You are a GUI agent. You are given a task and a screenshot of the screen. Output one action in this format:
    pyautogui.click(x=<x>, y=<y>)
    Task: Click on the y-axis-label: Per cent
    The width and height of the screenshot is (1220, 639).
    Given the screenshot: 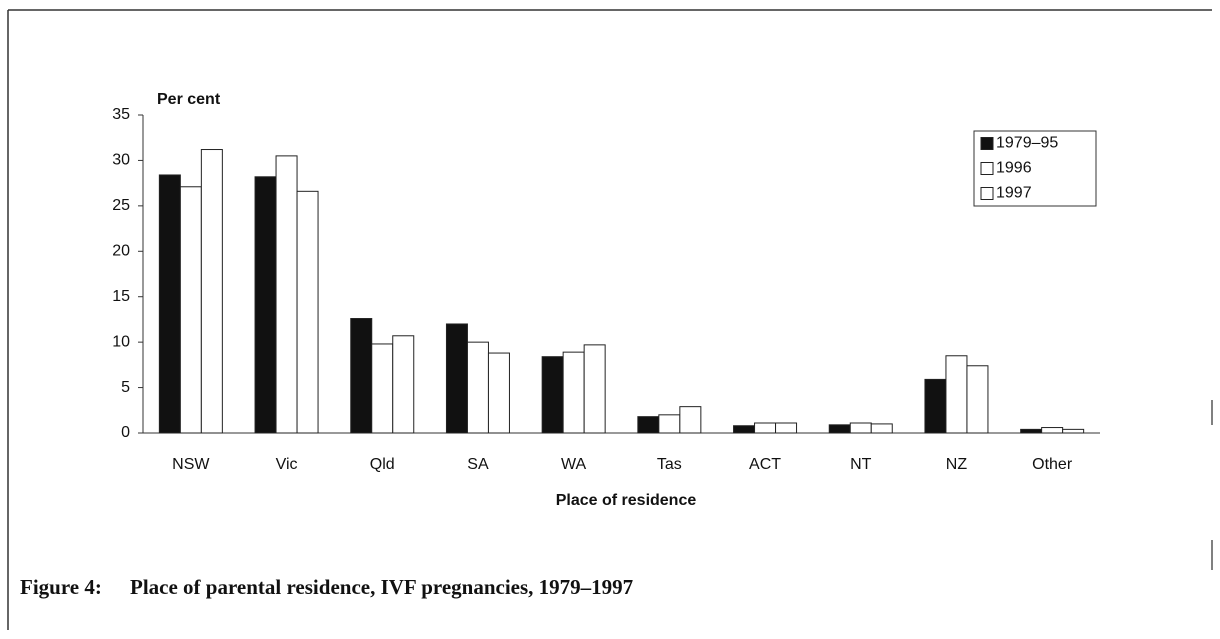 What is the action you would take?
    pyautogui.click(x=189, y=99)
    